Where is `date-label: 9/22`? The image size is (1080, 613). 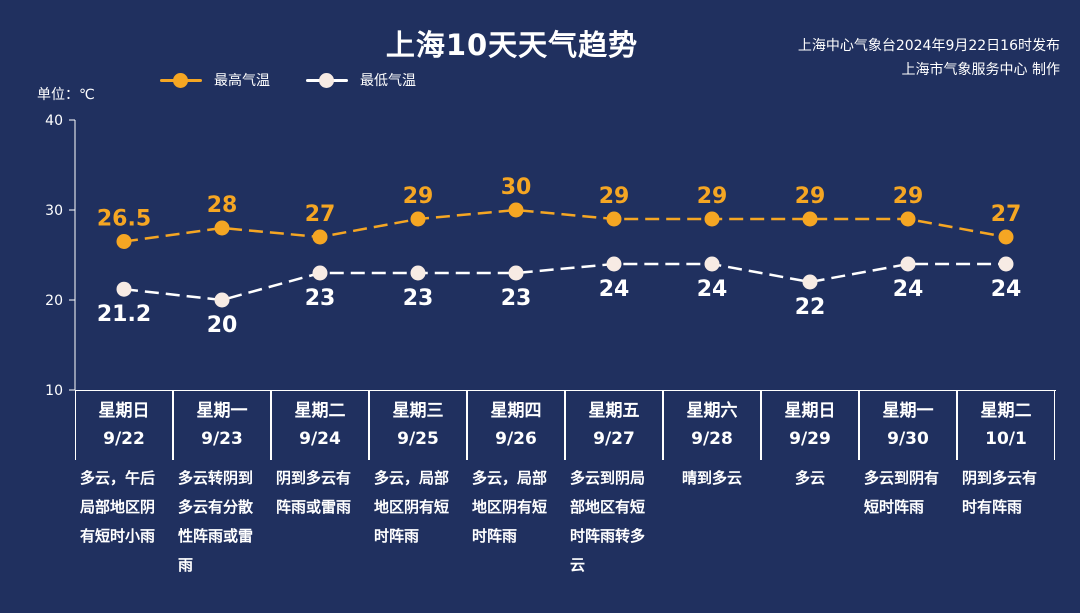
date-label: 9/22 is located at coordinates (124, 439).